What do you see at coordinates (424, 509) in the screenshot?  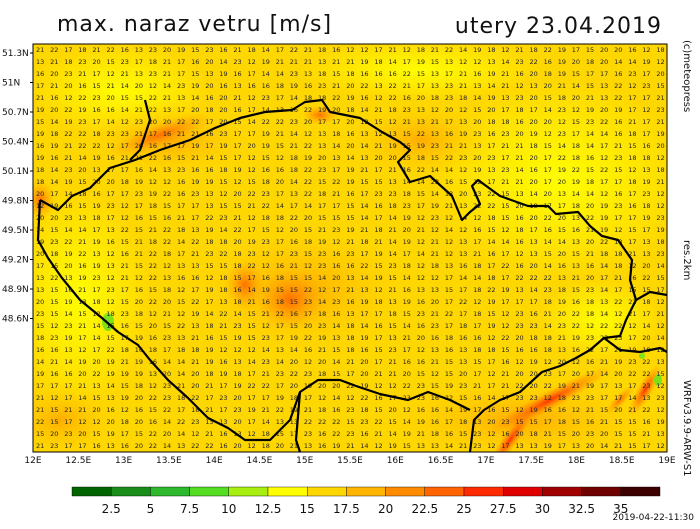 I see `legend-label: 22.5` at bounding box center [424, 509].